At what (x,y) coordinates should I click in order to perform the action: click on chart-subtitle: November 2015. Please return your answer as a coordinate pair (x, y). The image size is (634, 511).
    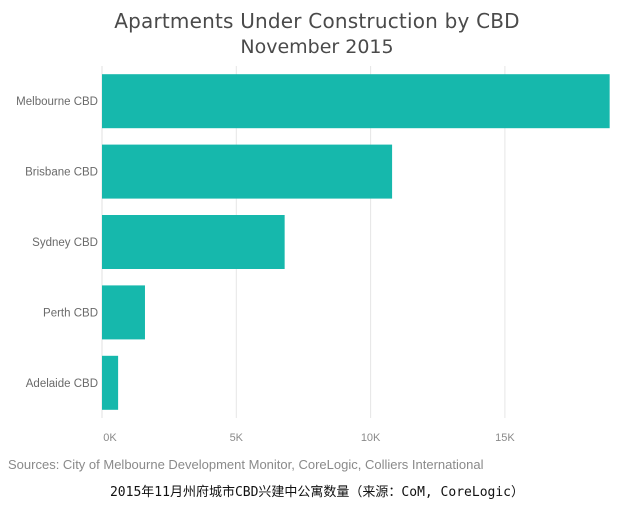
    Looking at the image, I should click on (317, 47).